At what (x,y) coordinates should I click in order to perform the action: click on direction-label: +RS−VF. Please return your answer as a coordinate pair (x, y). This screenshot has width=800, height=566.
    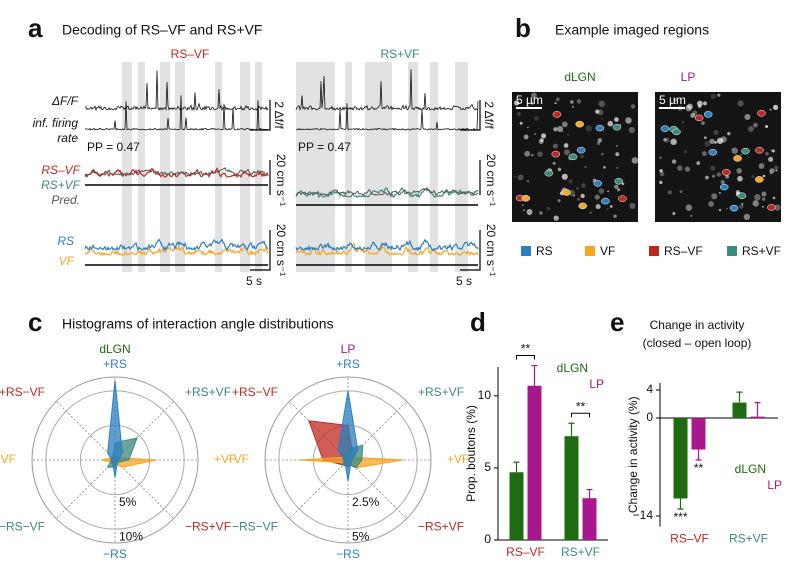
    Looking at the image, I should click on (22, 392).